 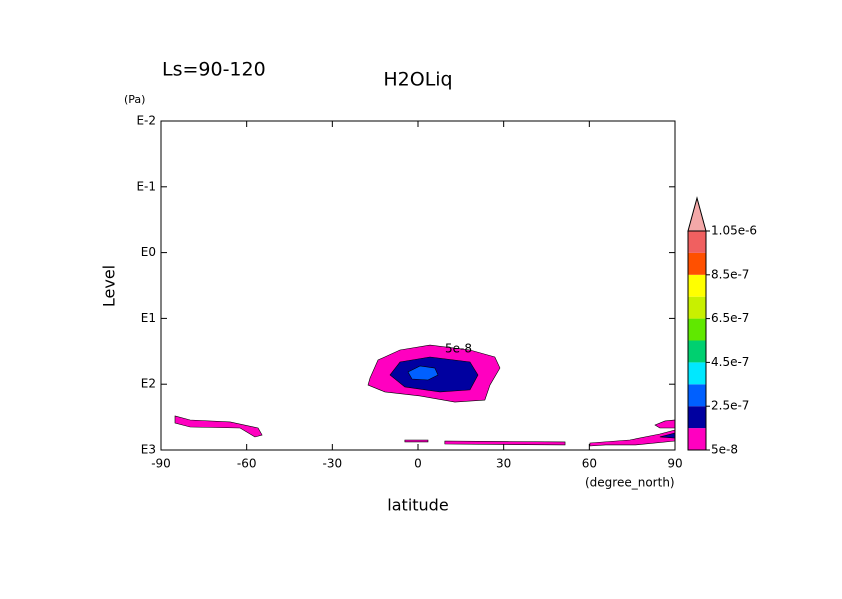 I want to click on colorbar-frame, so click(x=697, y=340).